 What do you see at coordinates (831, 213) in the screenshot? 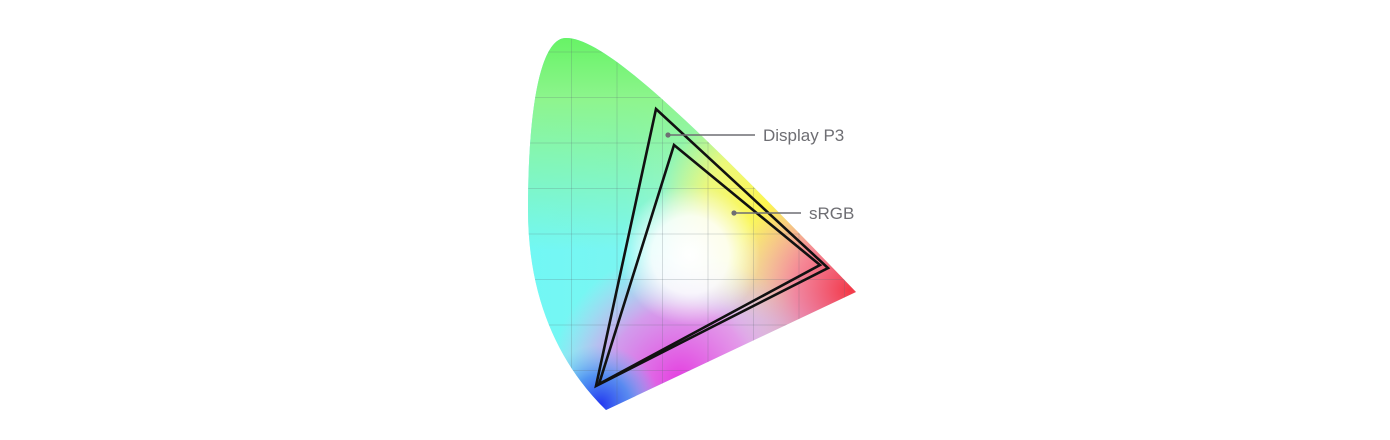
I see `srgb-label: sRGB` at bounding box center [831, 213].